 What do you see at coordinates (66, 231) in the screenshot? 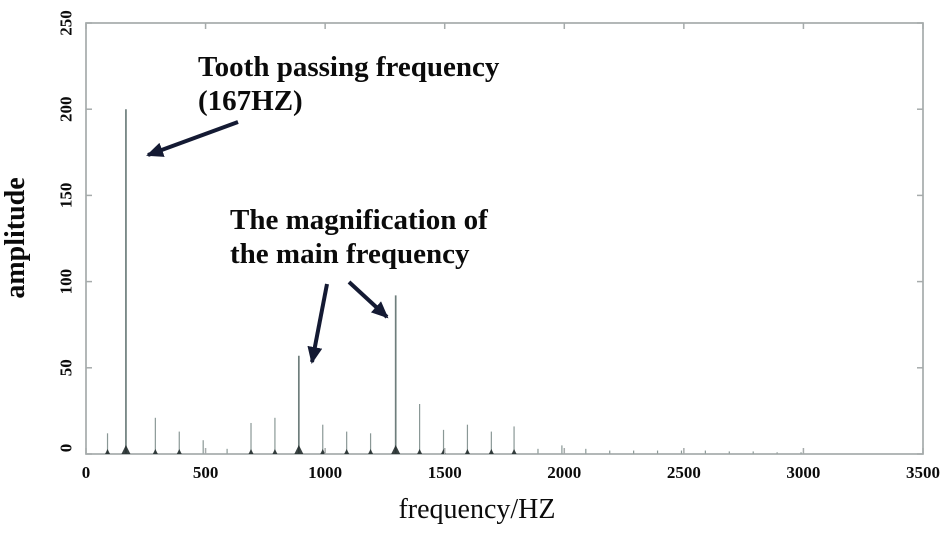
I see `y-axis-tick-labels: 0 50 100 150 200 250` at bounding box center [66, 231].